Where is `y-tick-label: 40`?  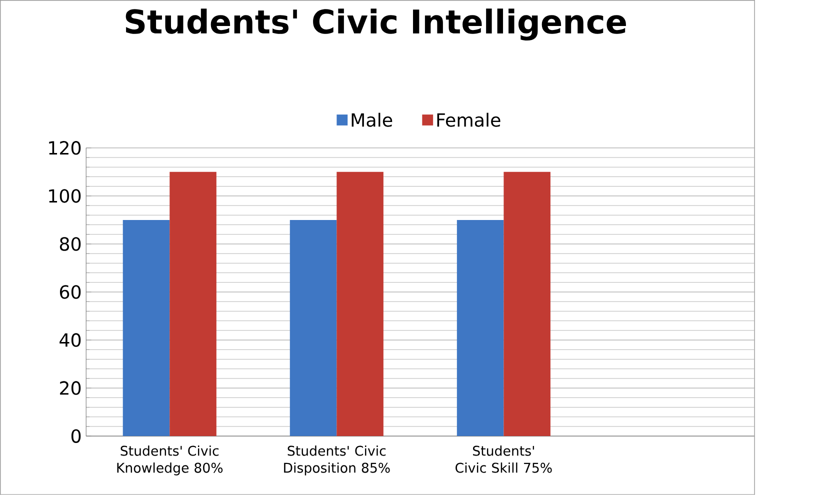 y-tick-label: 40 is located at coordinates (70, 340).